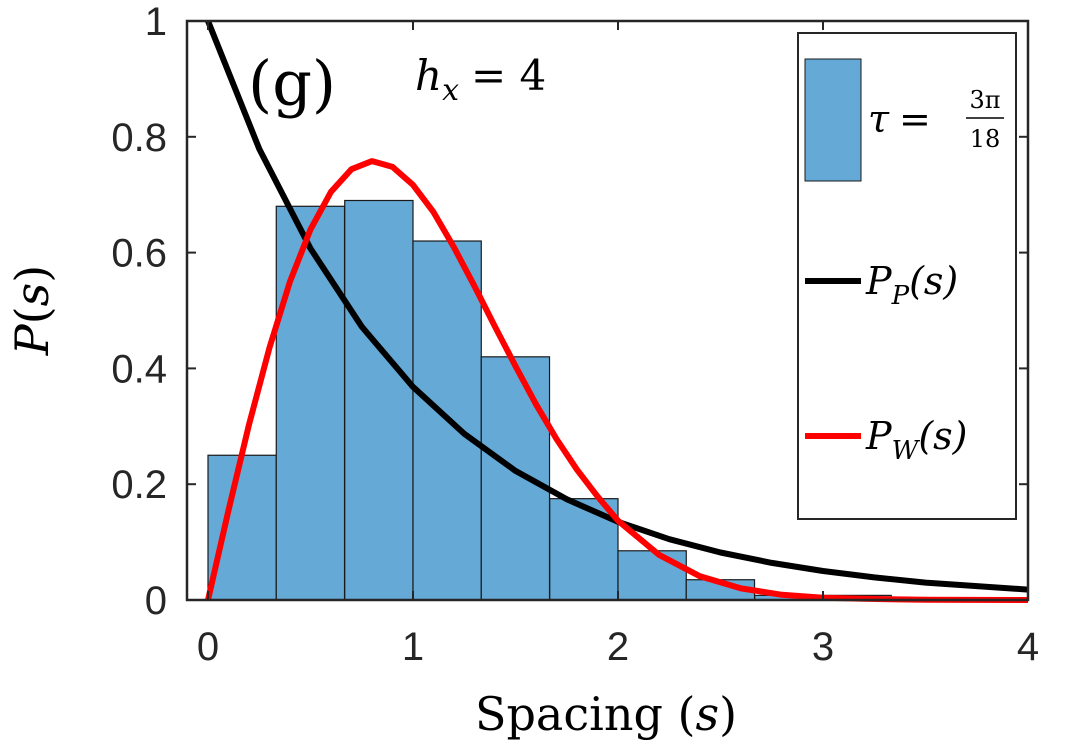 This screenshot has height=756, width=1069. What do you see at coordinates (139, 254) in the screenshot?
I see `y-tick-label: 0.6` at bounding box center [139, 254].